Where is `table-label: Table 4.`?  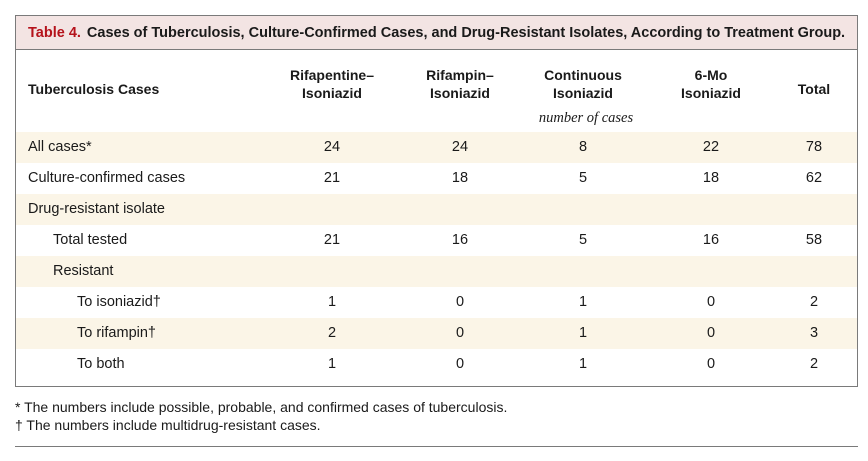
table-label: Table 4. is located at coordinates (54, 32).